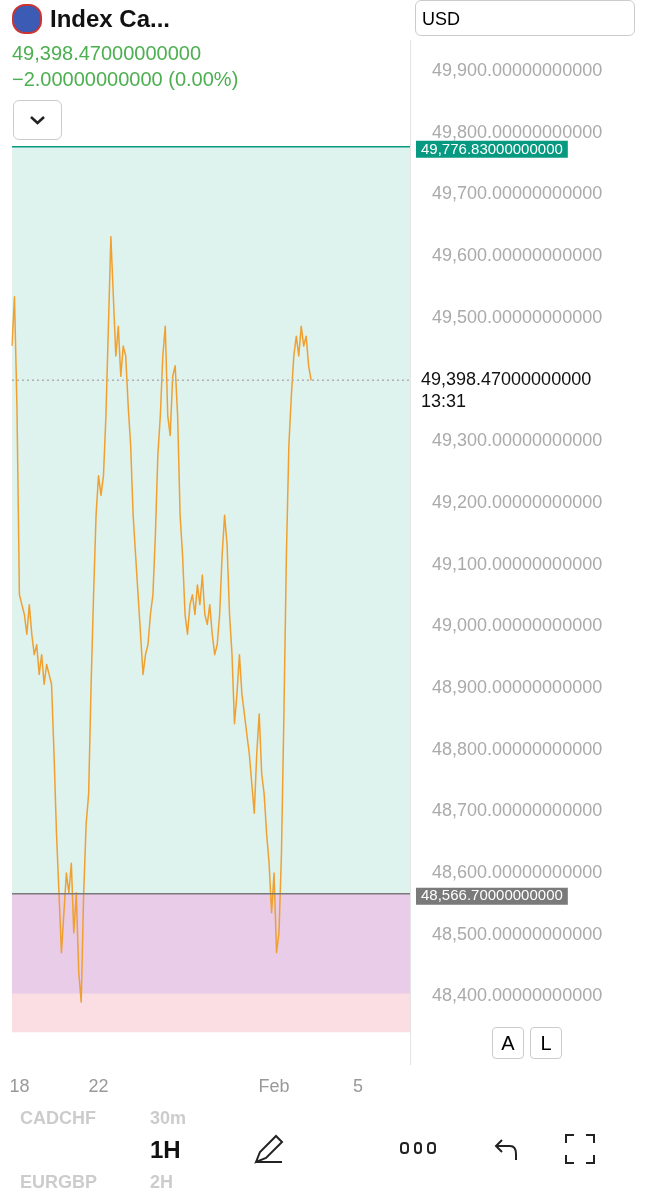 This screenshot has width=645, height=1200. What do you see at coordinates (525, 18) in the screenshot?
I see `text: USD` at bounding box center [525, 18].